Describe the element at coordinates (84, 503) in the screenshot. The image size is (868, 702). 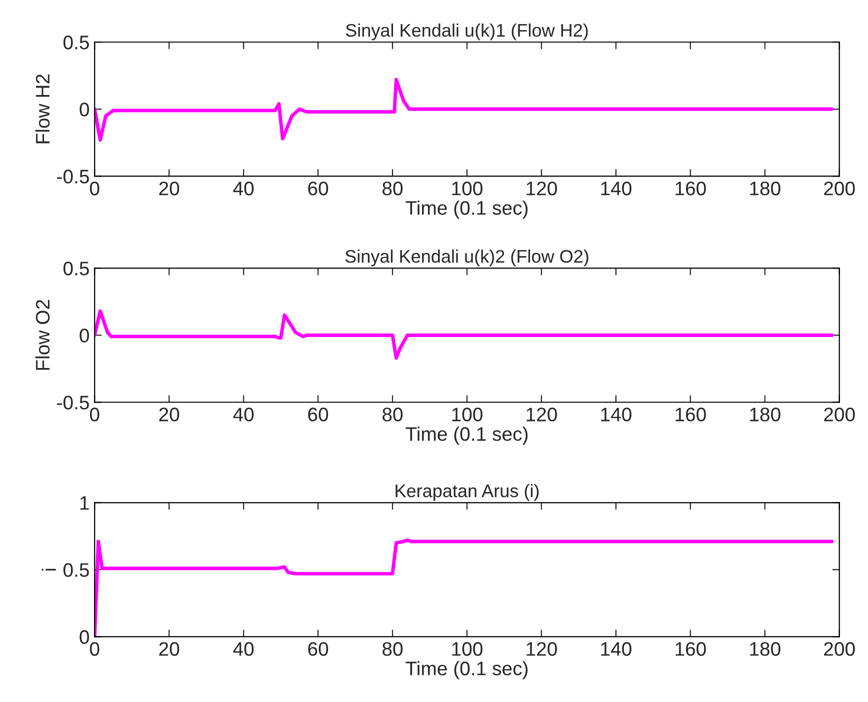
I see `y-tick-label: 1` at that location.